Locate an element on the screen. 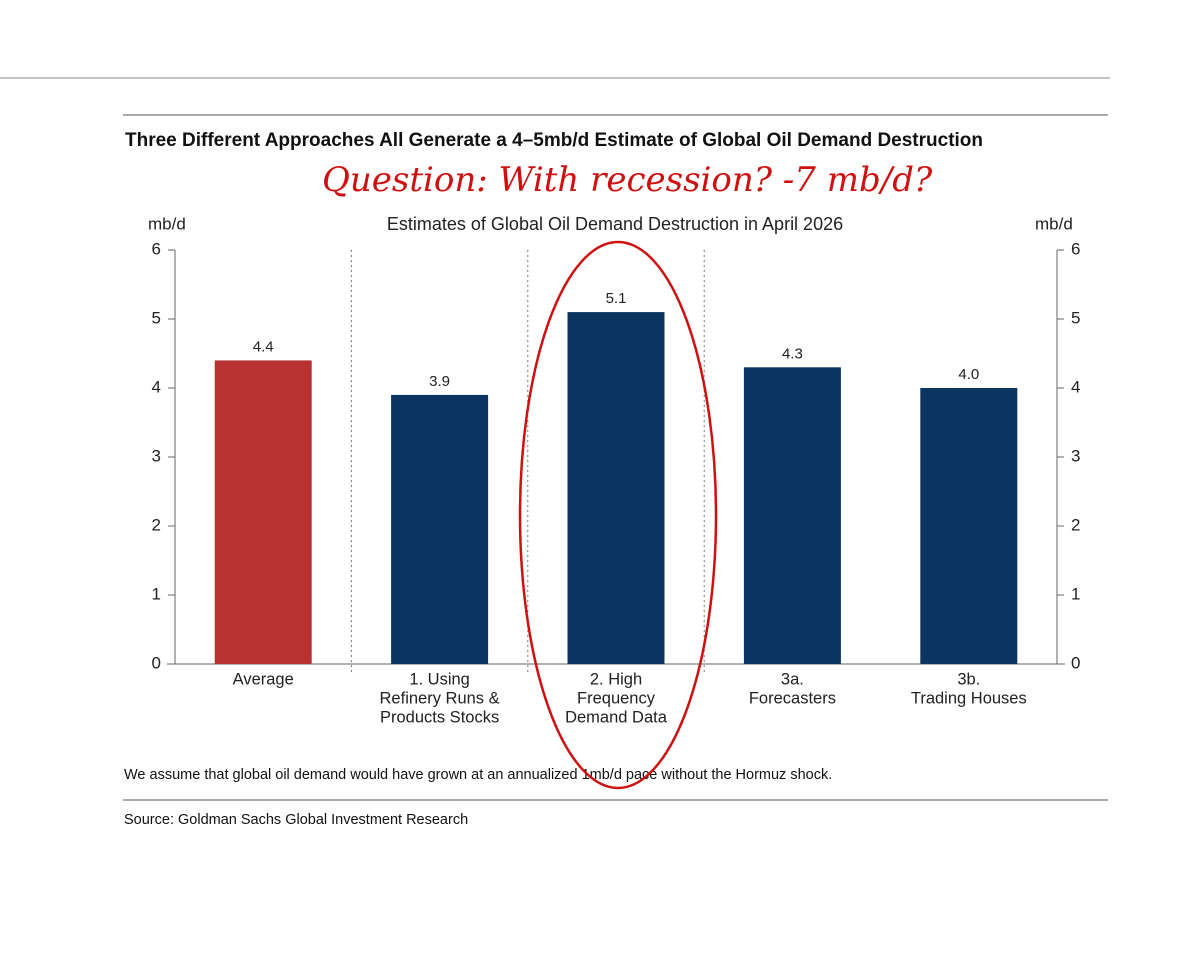 Image resolution: width=1200 pixels, height=961 pixels. y2-tick-label: 3 is located at coordinates (1075, 455).